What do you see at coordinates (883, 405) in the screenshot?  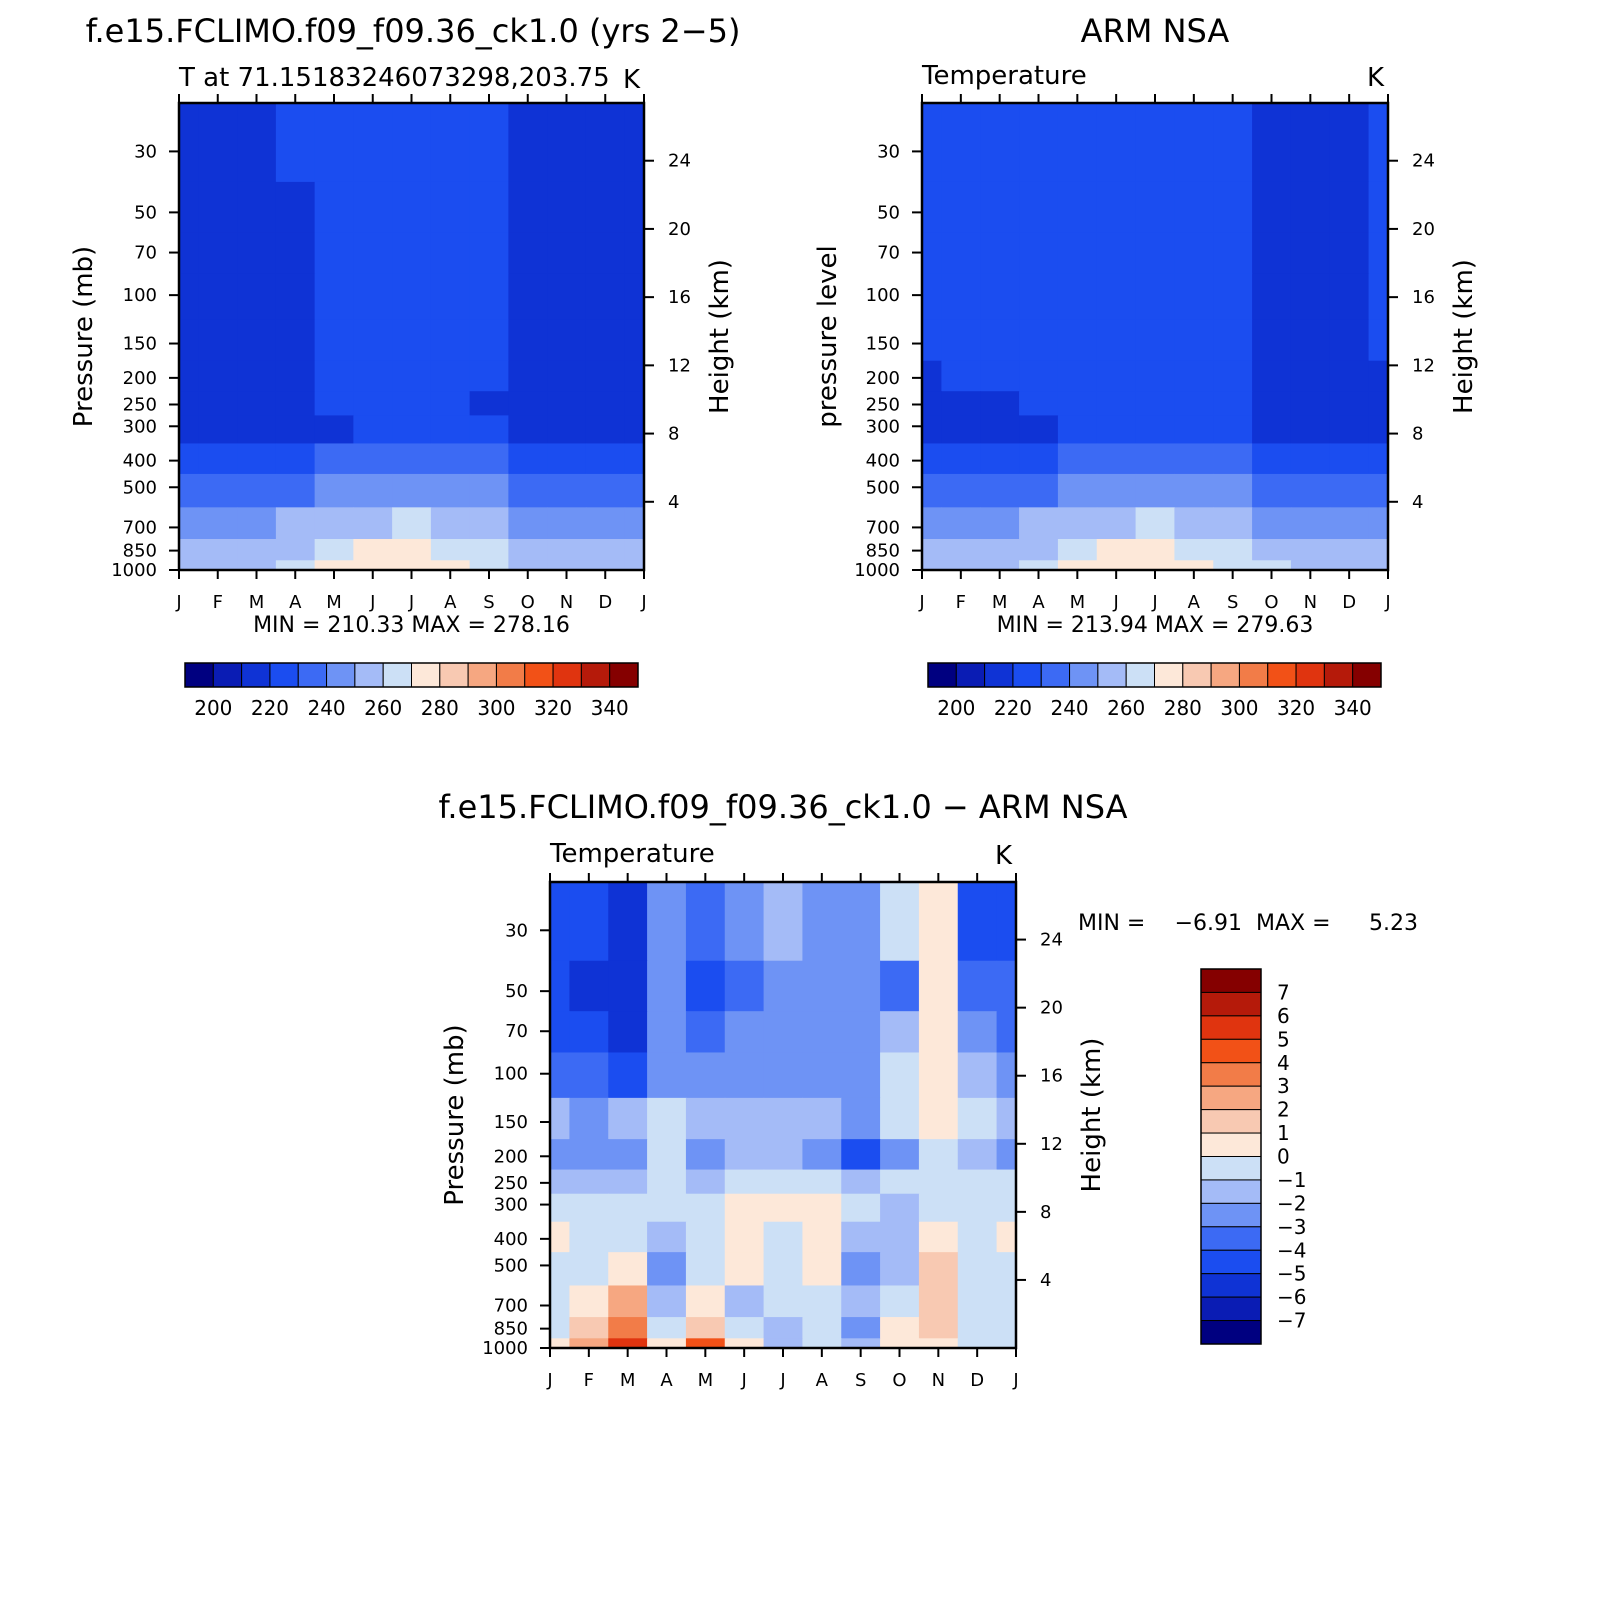 I see `y-tick-label: 250` at bounding box center [883, 405].